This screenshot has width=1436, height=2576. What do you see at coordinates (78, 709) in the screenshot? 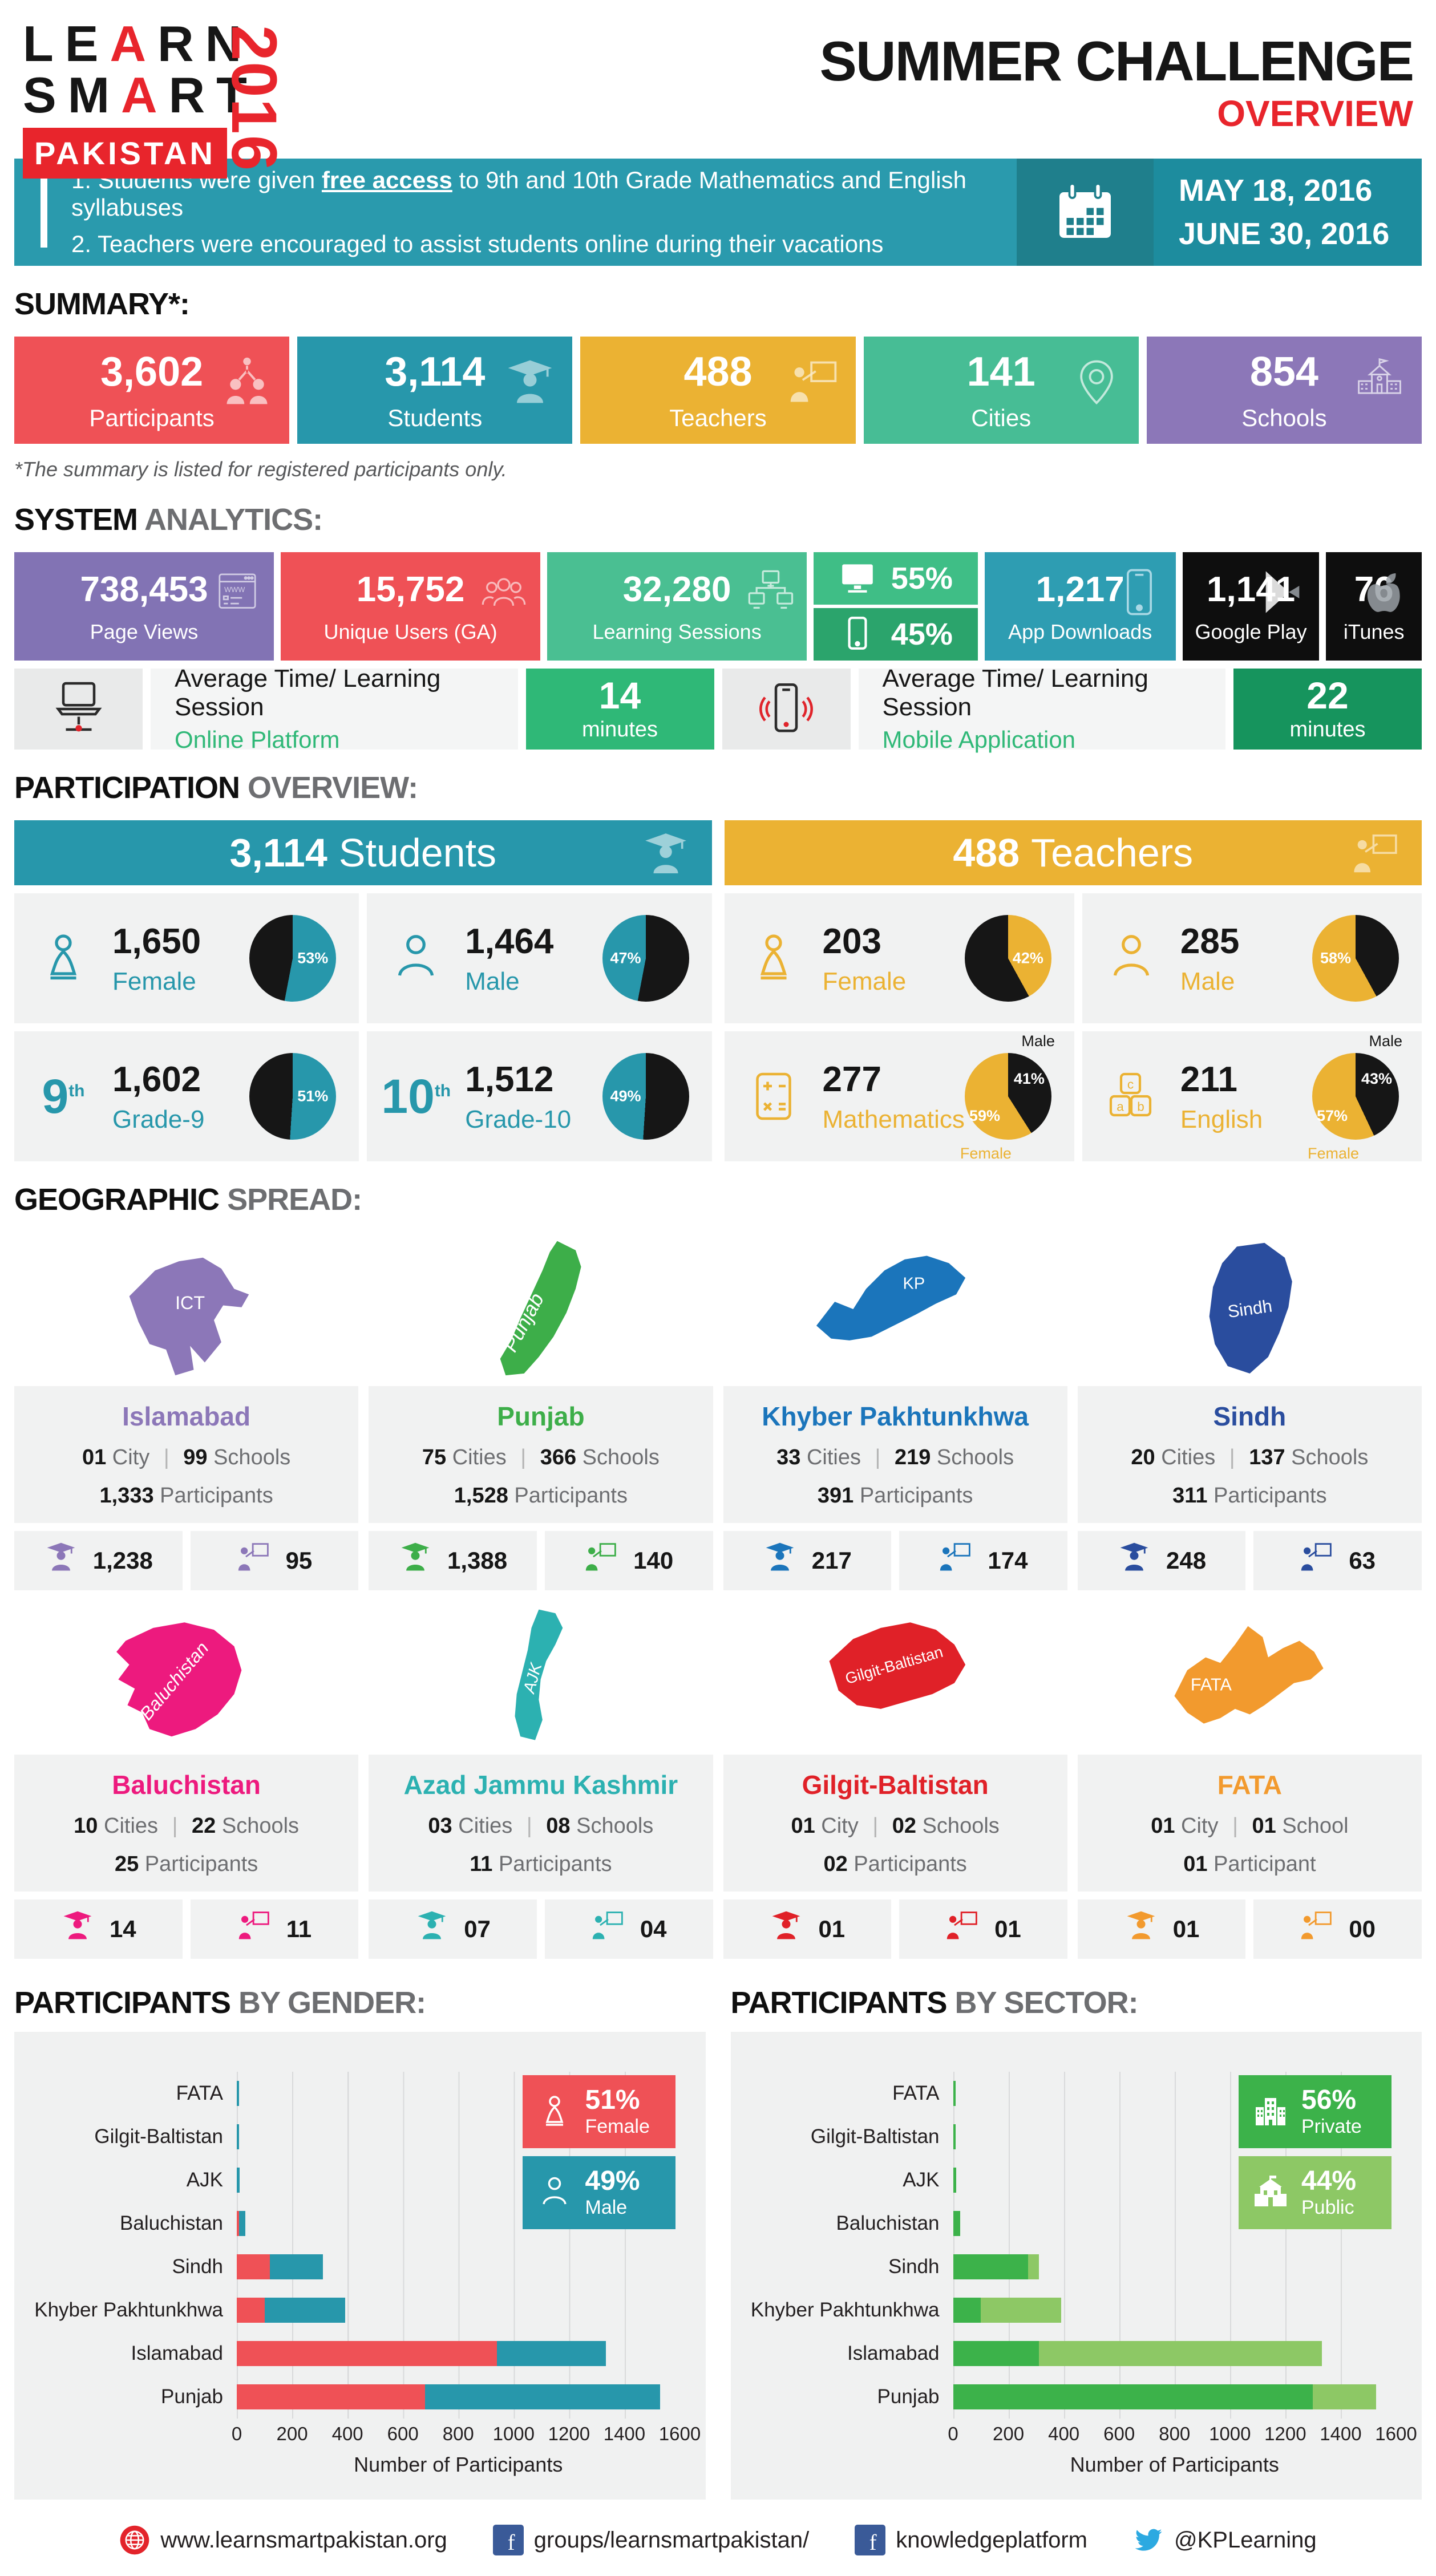
I see `laptop-network-icon` at bounding box center [78, 709].